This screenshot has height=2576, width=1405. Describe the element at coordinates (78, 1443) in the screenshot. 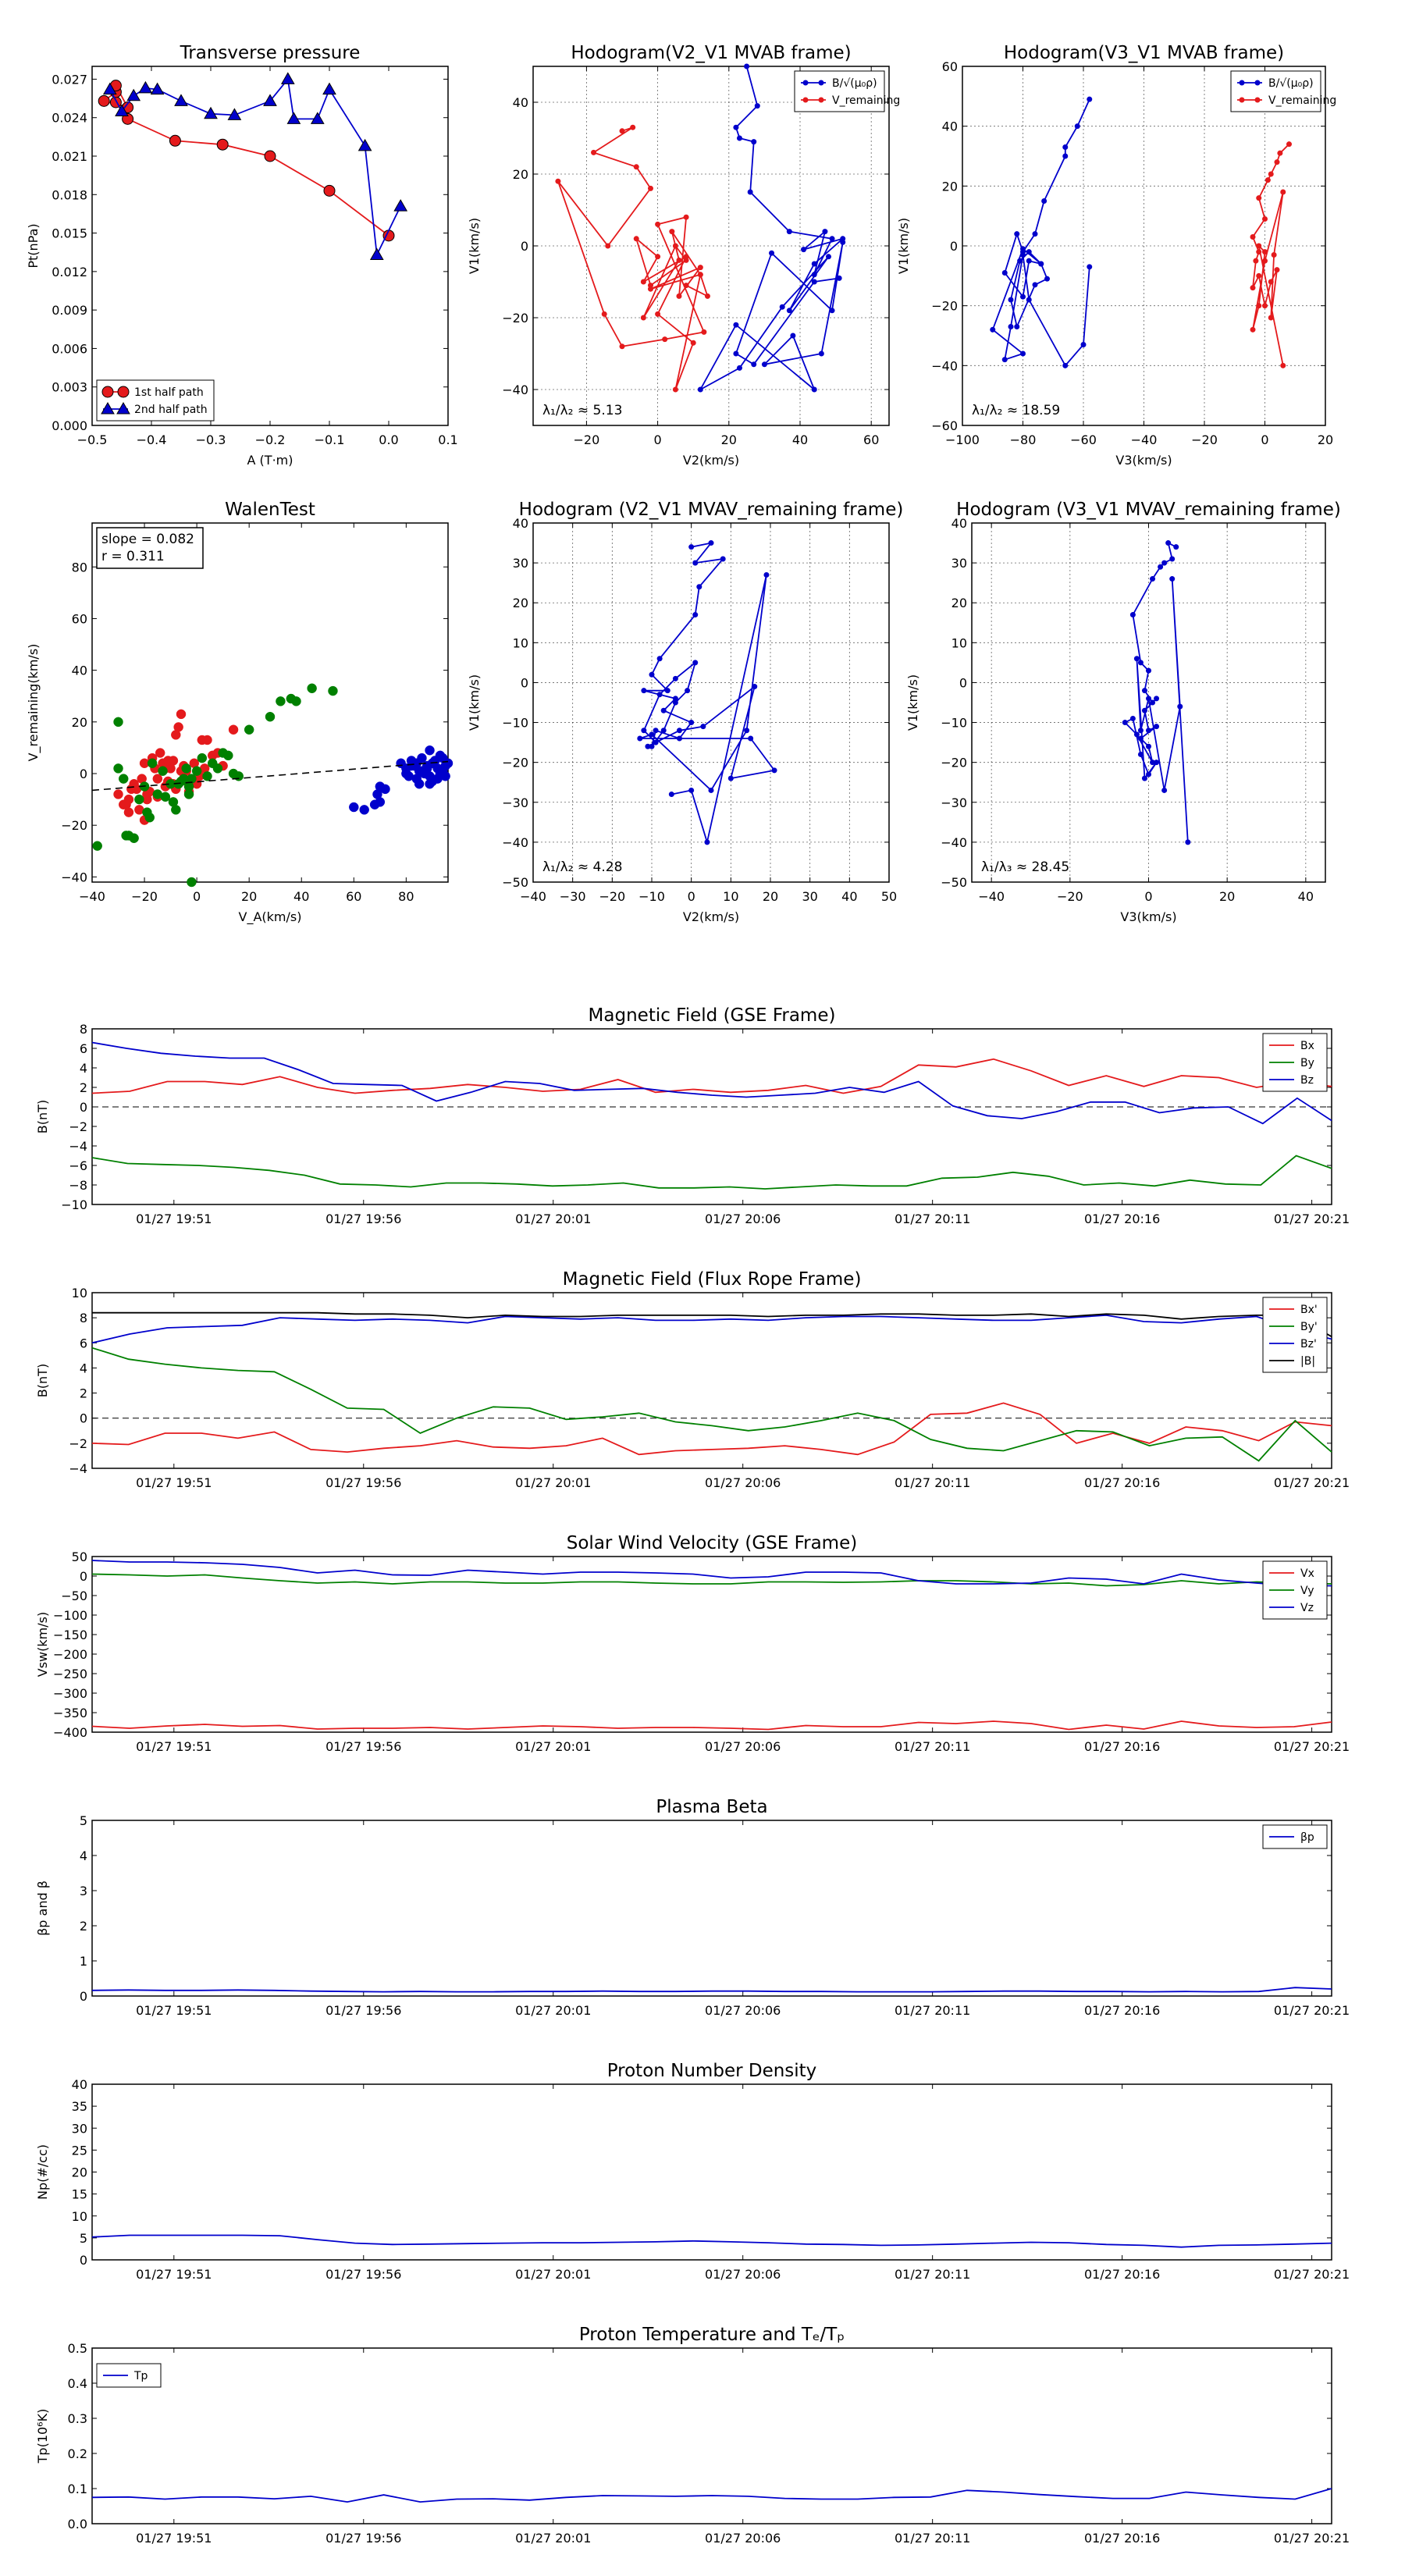

I see `y-tick-label: −2` at that location.